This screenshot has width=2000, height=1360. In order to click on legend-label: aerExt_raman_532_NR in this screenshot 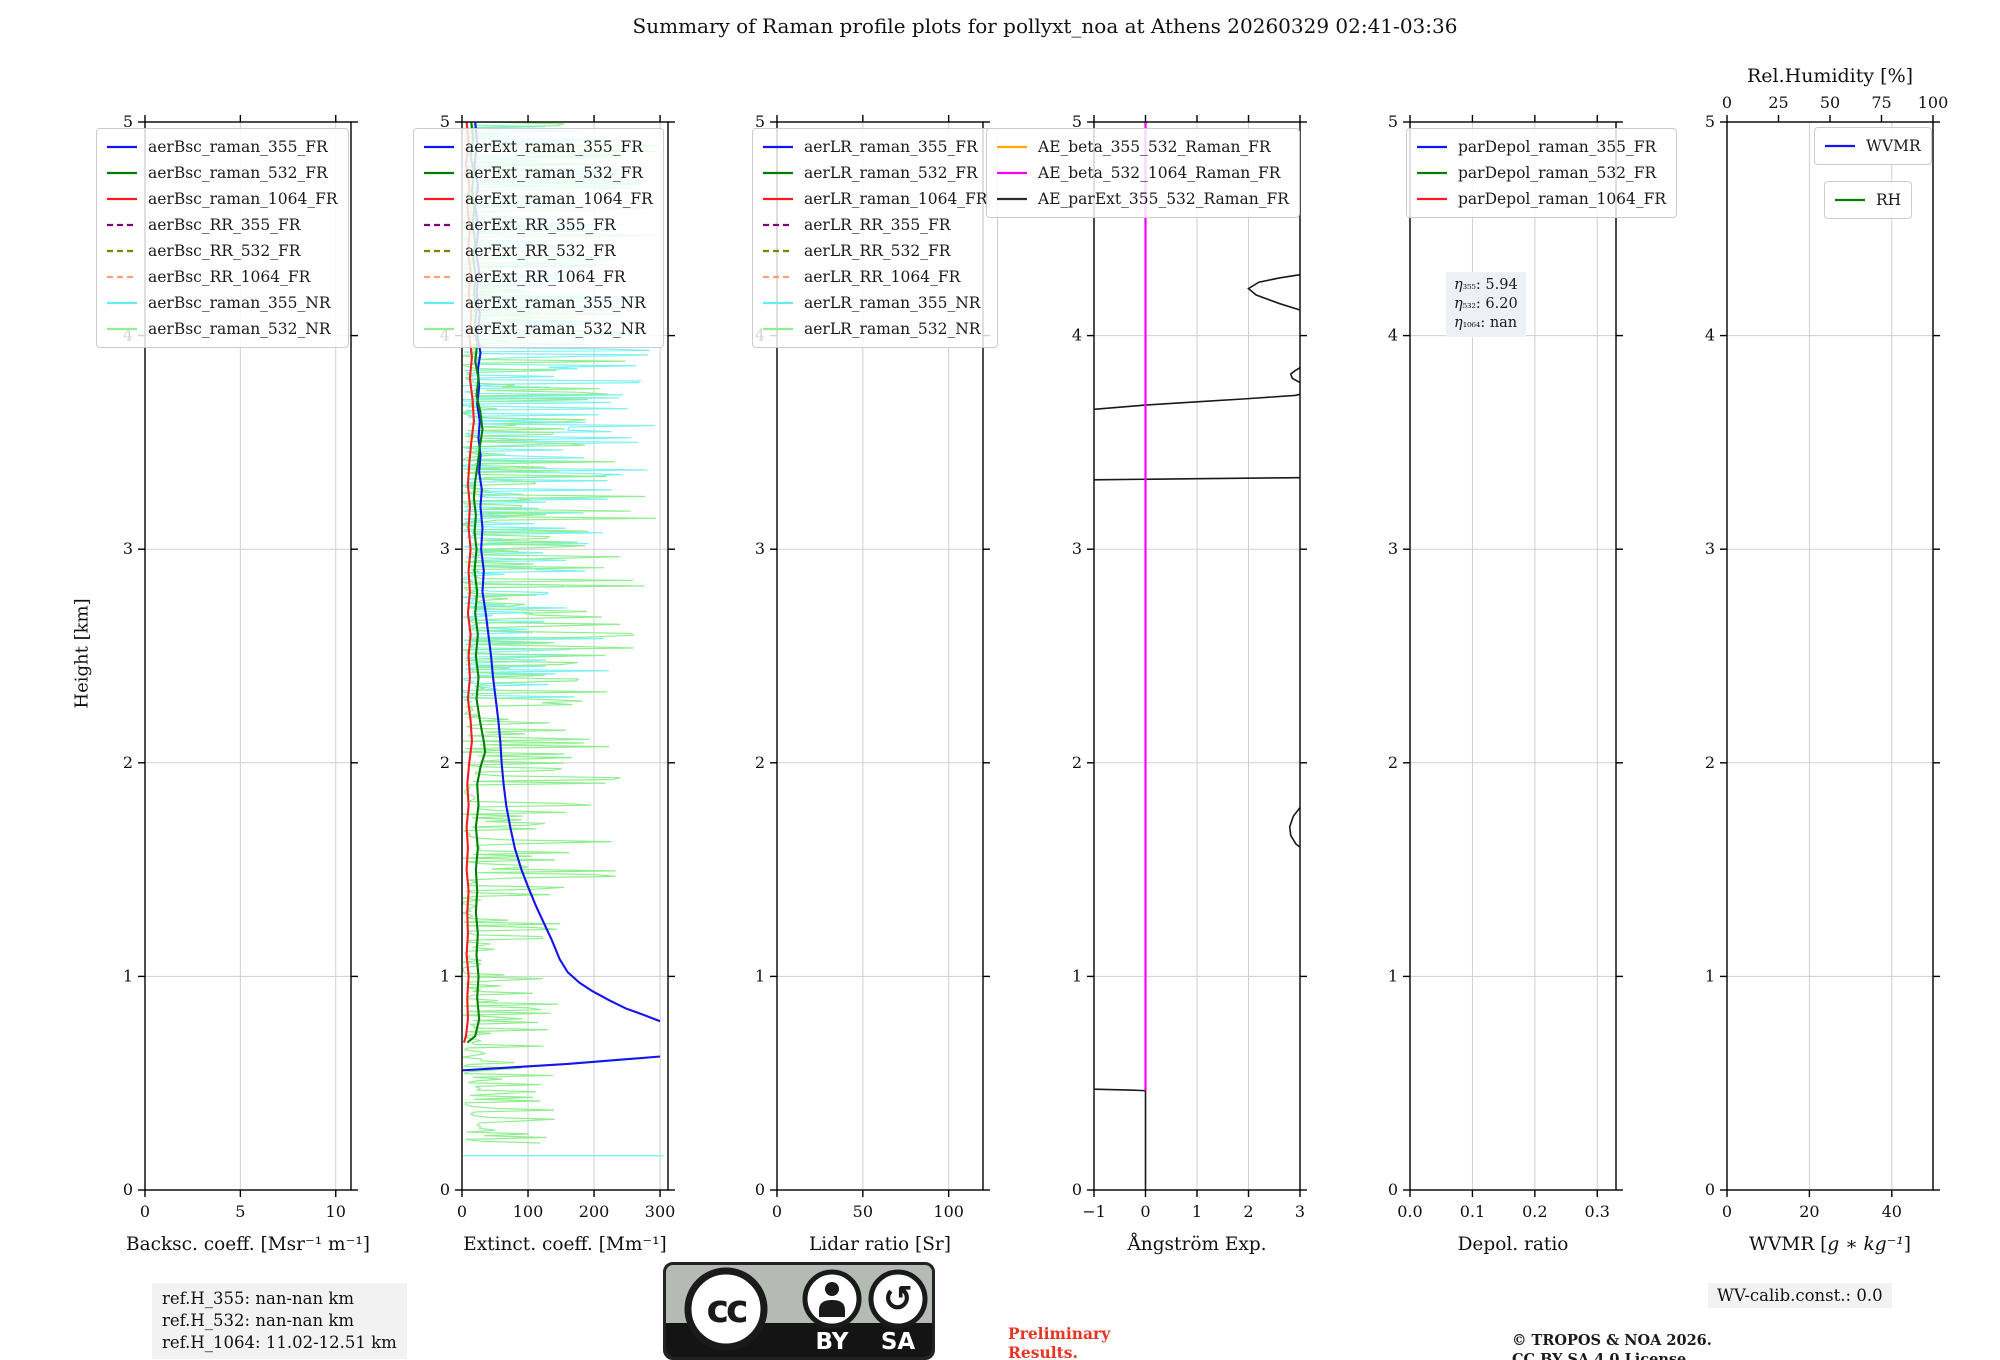, I will do `click(555, 329)`.